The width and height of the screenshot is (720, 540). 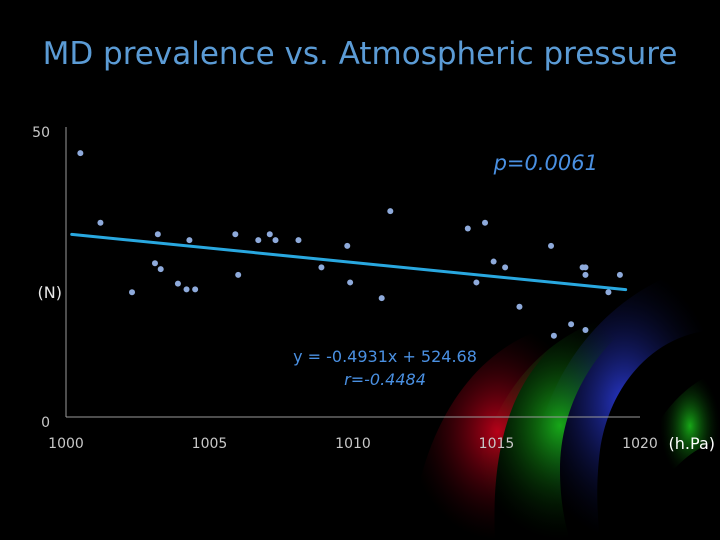 What do you see at coordinates (210, 444) in the screenshot?
I see `x-tick-label: 1005` at bounding box center [210, 444].